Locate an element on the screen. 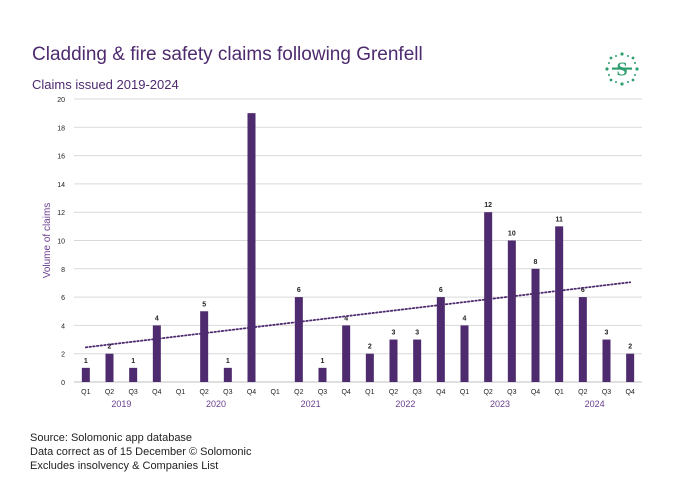  data-label: 12 is located at coordinates (488, 205).